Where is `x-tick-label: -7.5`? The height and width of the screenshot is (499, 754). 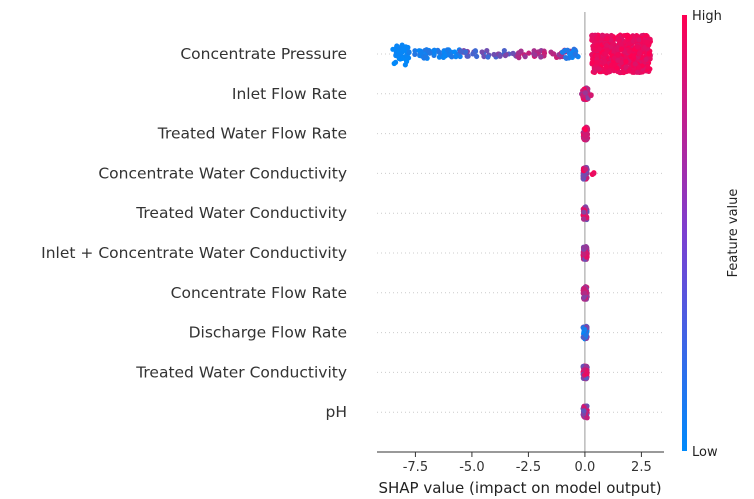 x-tick-label: -7.5 is located at coordinates (415, 467).